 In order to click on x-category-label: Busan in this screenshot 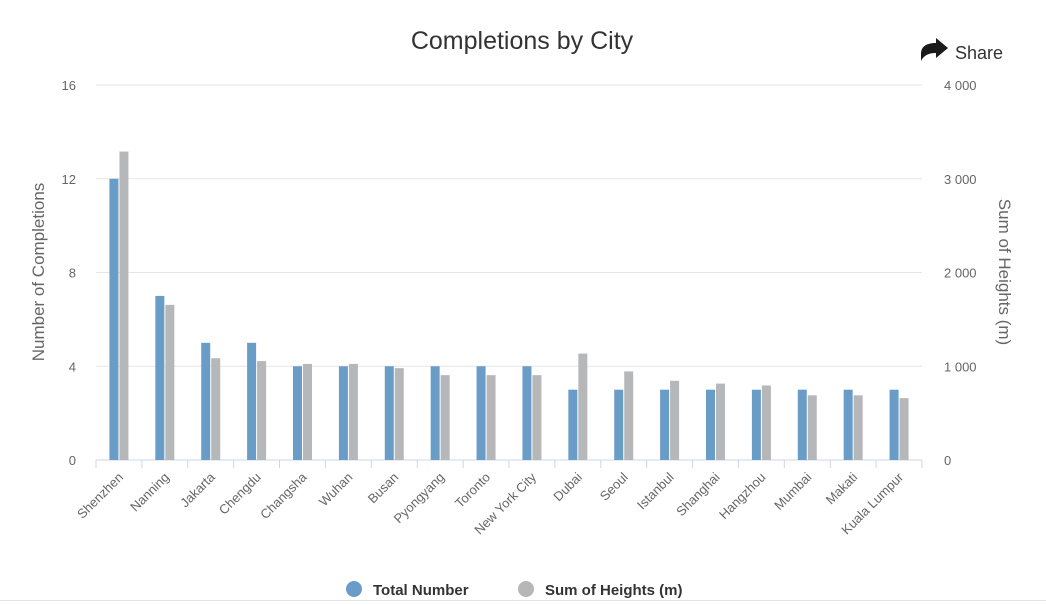, I will do `click(383, 488)`.